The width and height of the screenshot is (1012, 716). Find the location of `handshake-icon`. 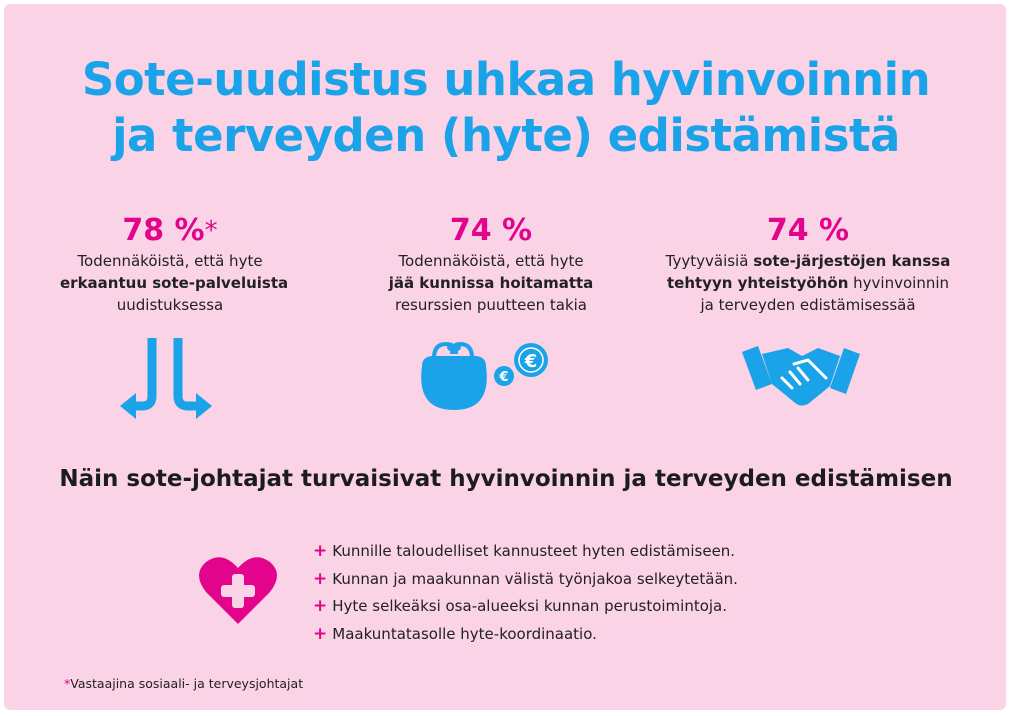

handshake-icon is located at coordinates (801, 376).